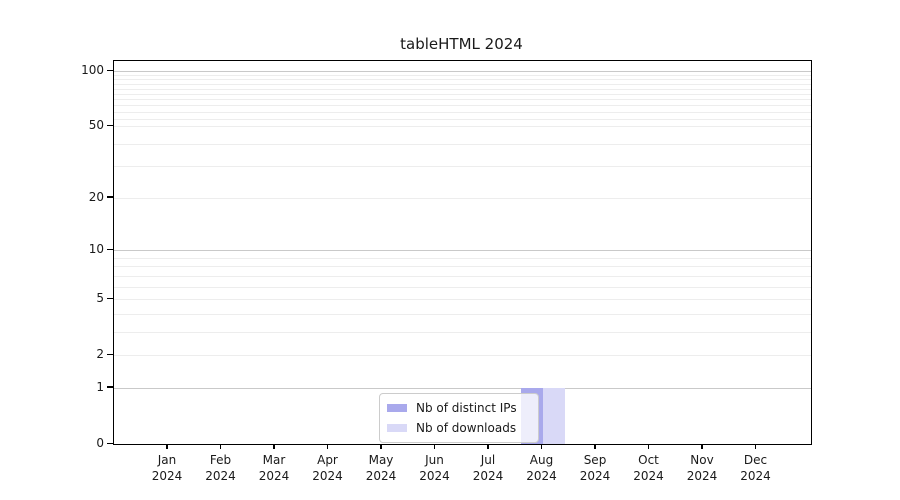  What do you see at coordinates (541, 447) in the screenshot?
I see `x-tick-aug` at bounding box center [541, 447].